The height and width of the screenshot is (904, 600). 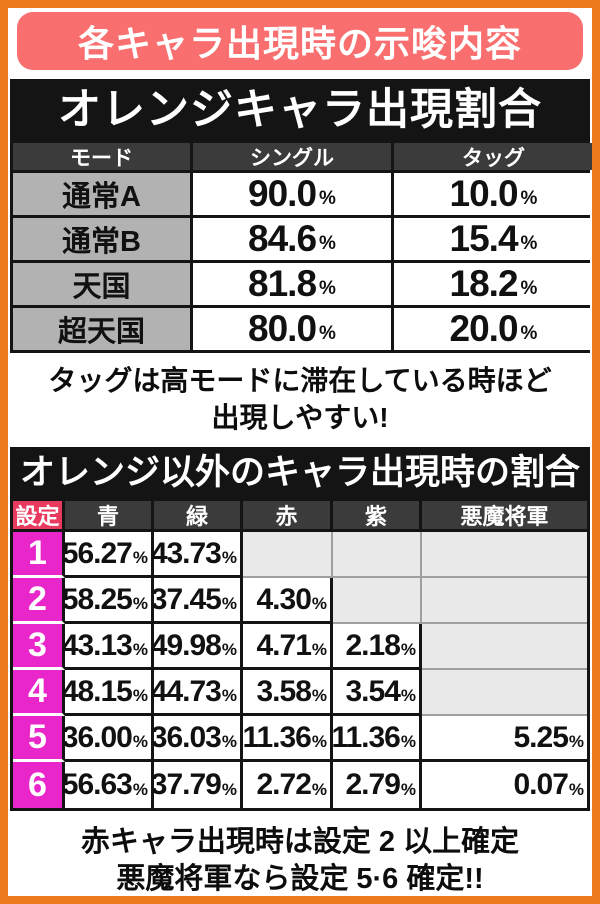 I want to click on value-cell: 36.00%, so click(x=107, y=739).